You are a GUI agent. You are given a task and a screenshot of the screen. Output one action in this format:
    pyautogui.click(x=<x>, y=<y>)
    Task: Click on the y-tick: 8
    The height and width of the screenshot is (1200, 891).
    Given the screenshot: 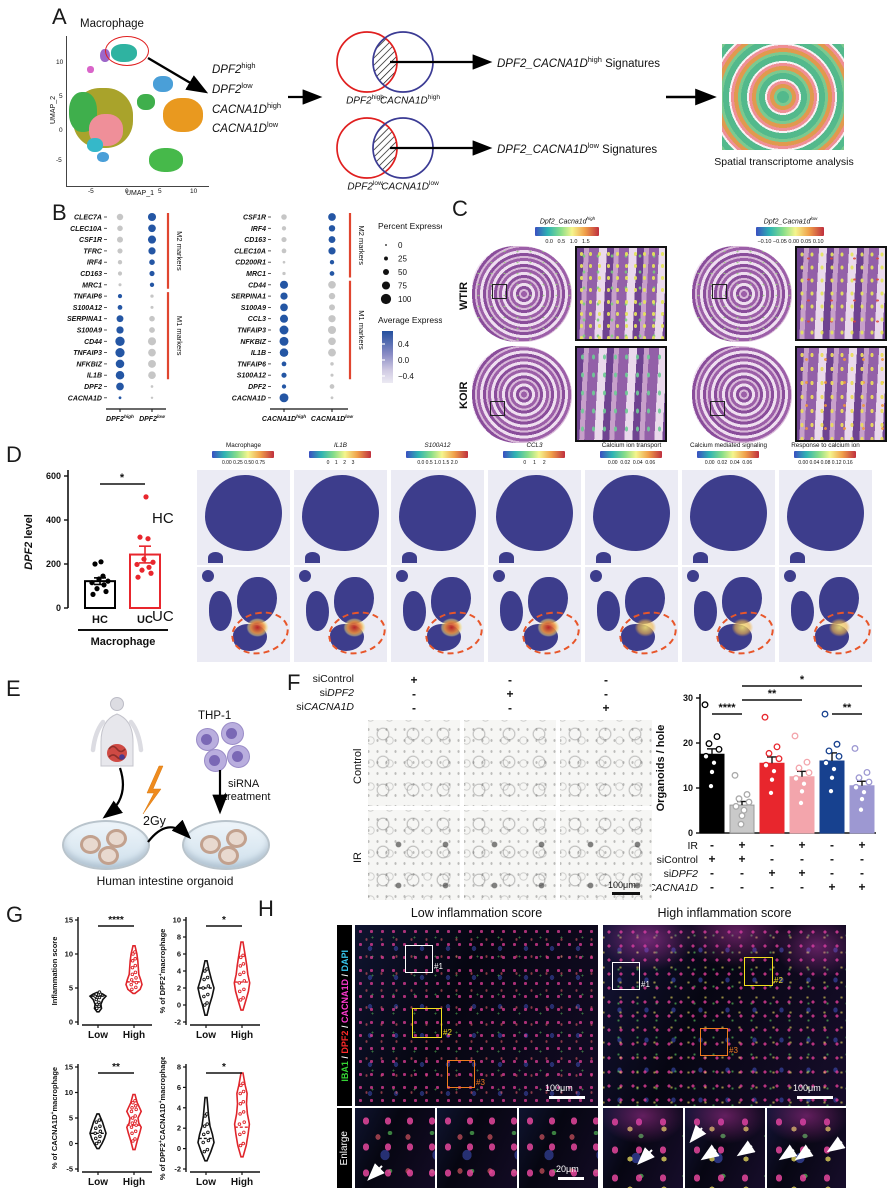 What is the action you would take?
    pyautogui.click(x=179, y=937)
    